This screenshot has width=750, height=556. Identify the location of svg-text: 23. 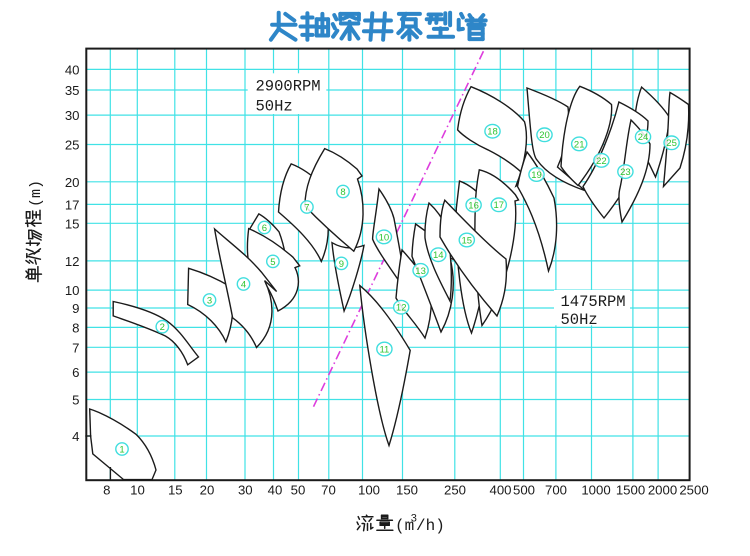
(625, 172).